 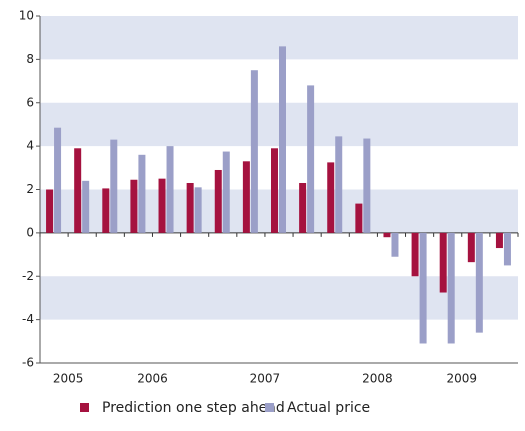 I want to click on legend-label: Prediction one step ahead, so click(x=193, y=408).